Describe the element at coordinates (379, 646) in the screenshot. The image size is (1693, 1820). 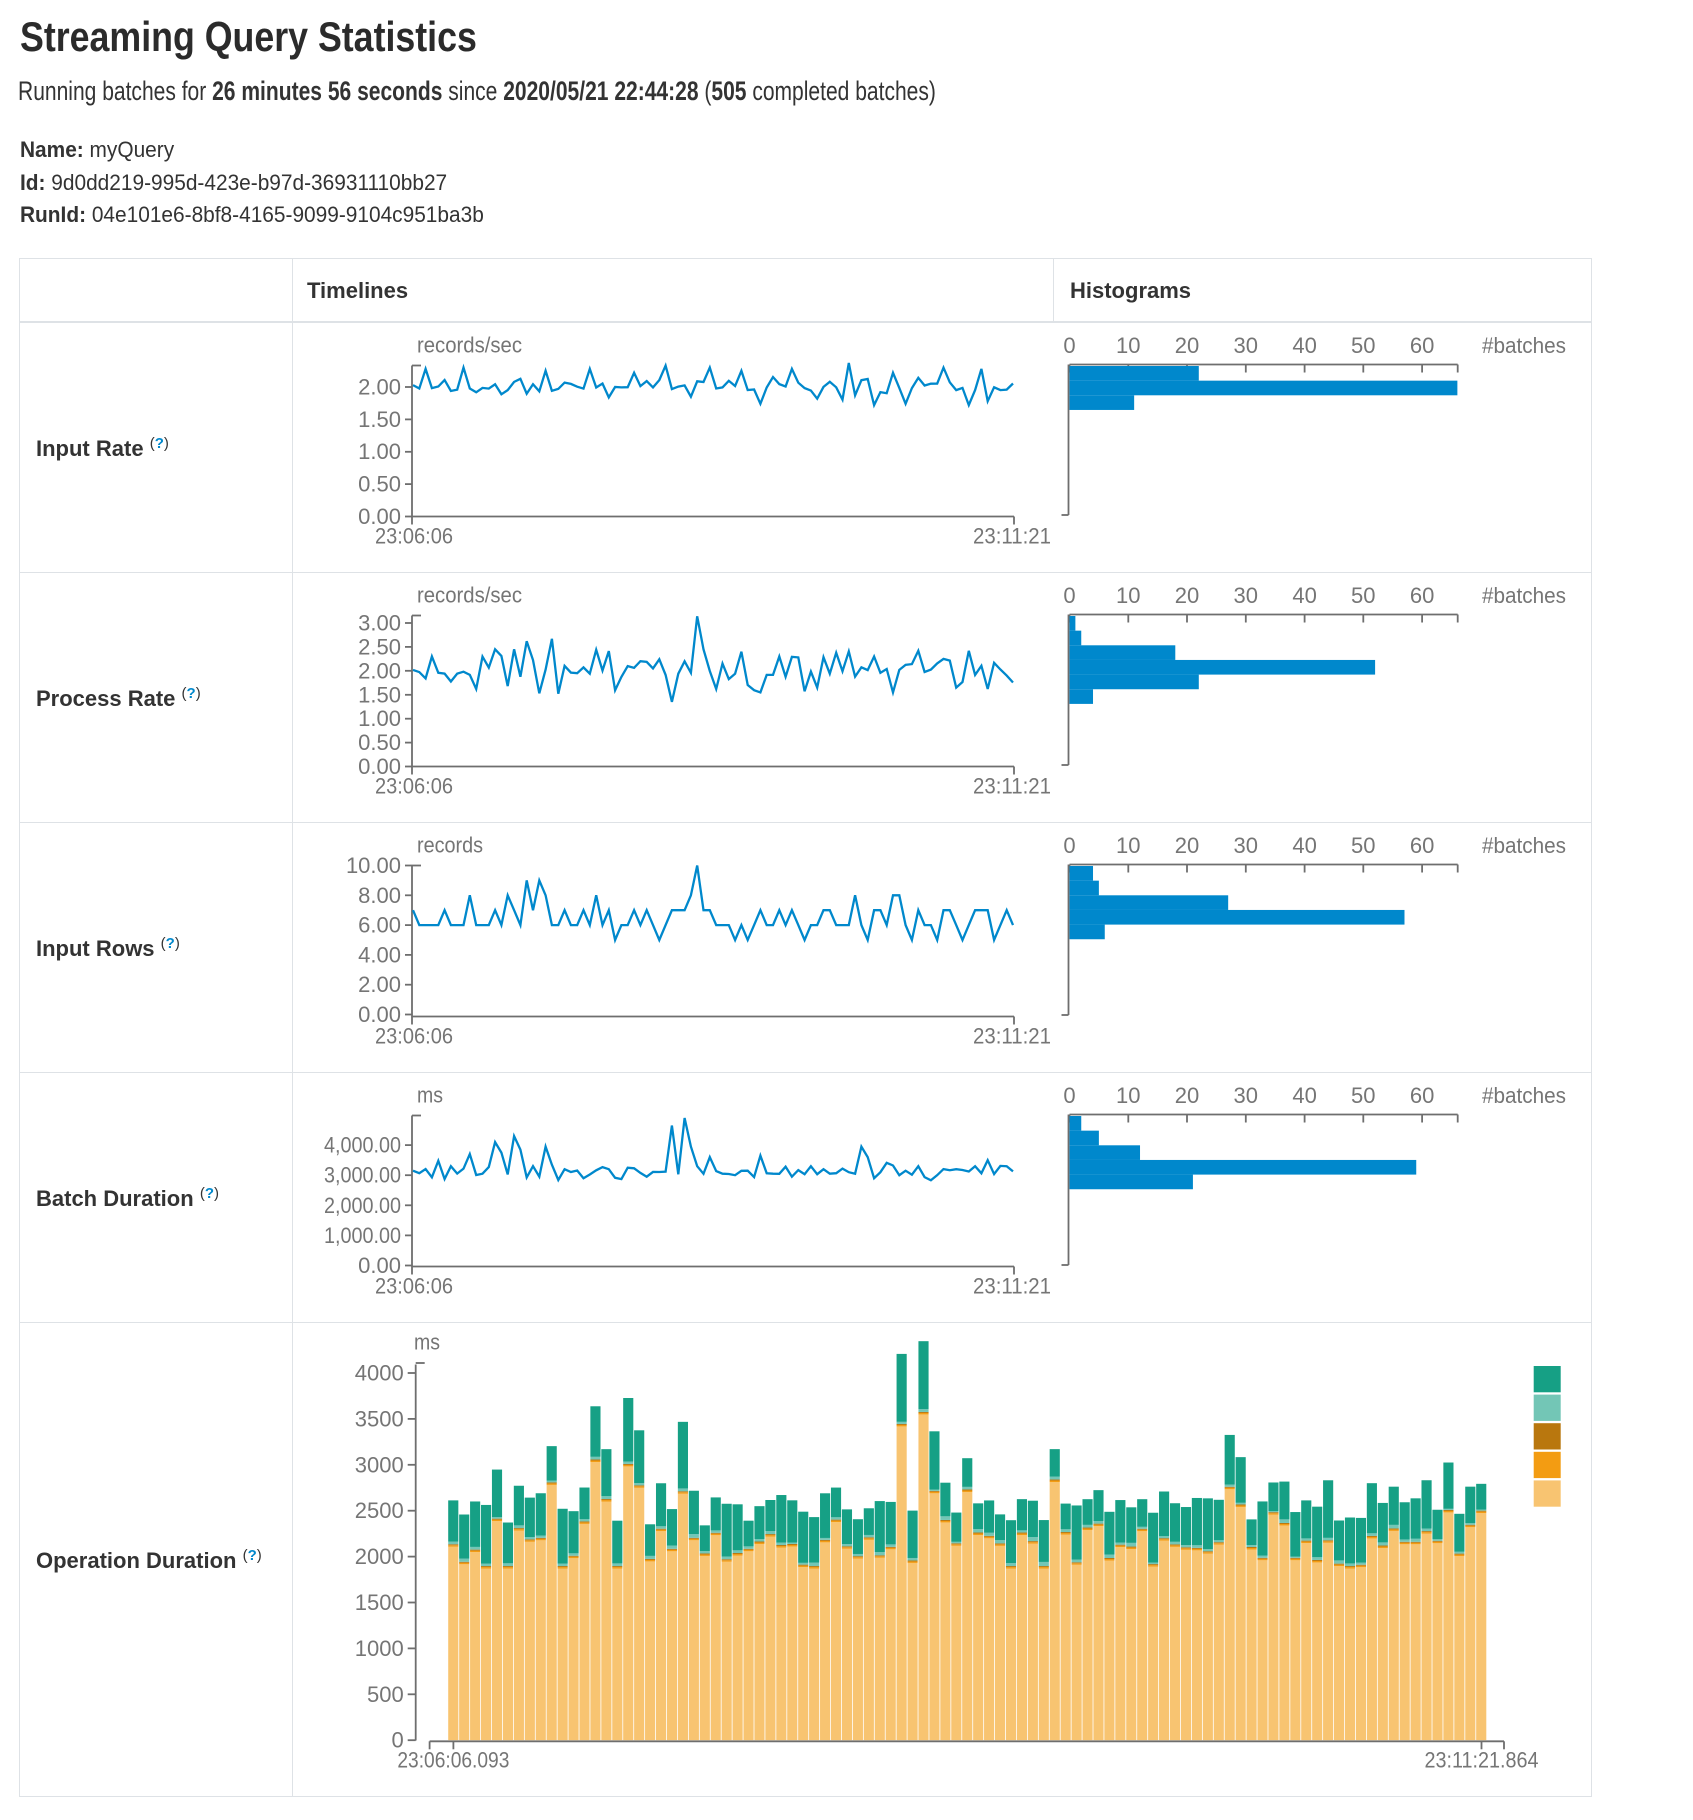
I see `svg-text: 2.50` at that location.